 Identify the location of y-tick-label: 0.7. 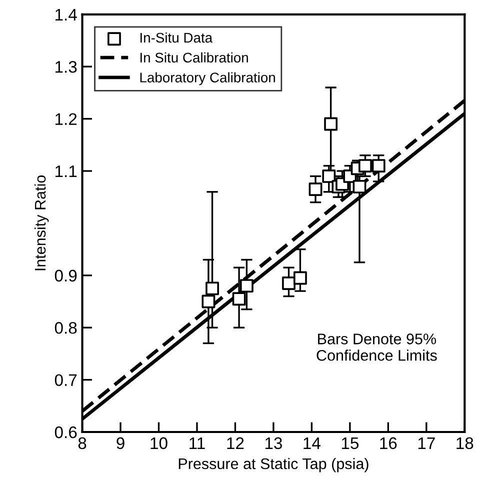
(65, 380).